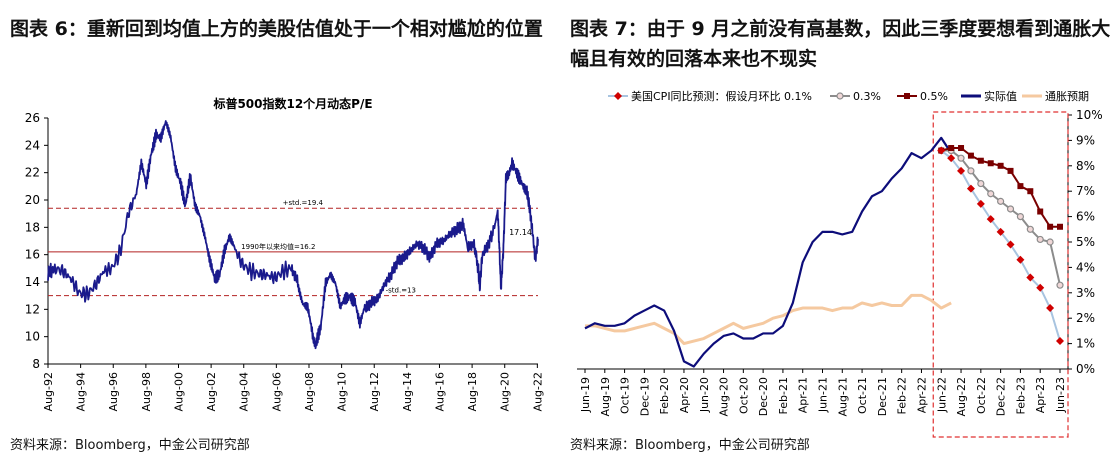 Image resolution: width=1120 pixels, height=467 pixels. Describe the element at coordinates (1085, 140) in the screenshot. I see `y-tick-label: 9%` at that location.